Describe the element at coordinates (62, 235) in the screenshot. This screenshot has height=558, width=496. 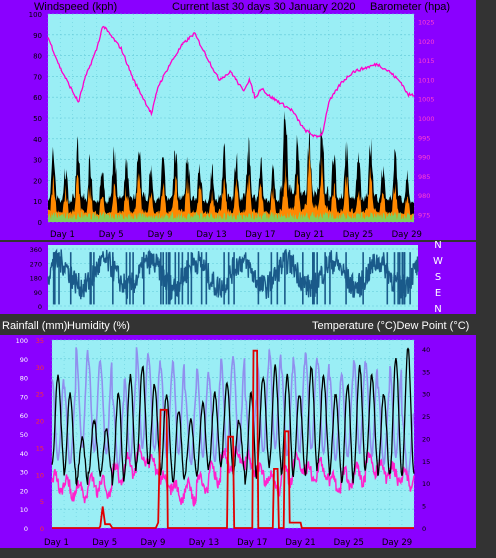
I see `wind-x-tick-label: Day 1` at that location.